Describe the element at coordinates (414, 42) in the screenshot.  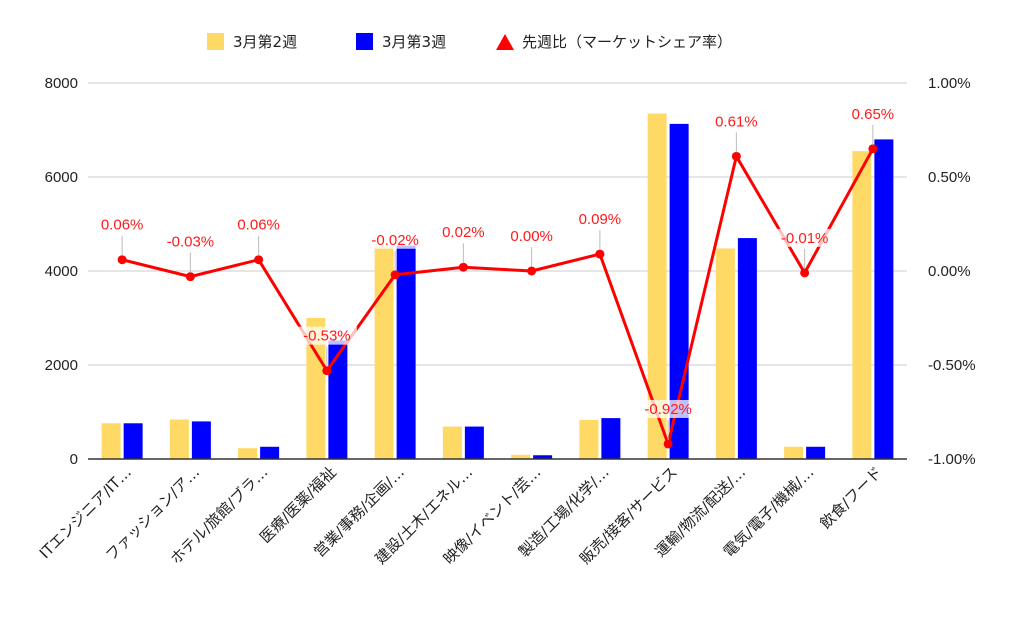
I see `legend-label: 3月第3週` at that location.